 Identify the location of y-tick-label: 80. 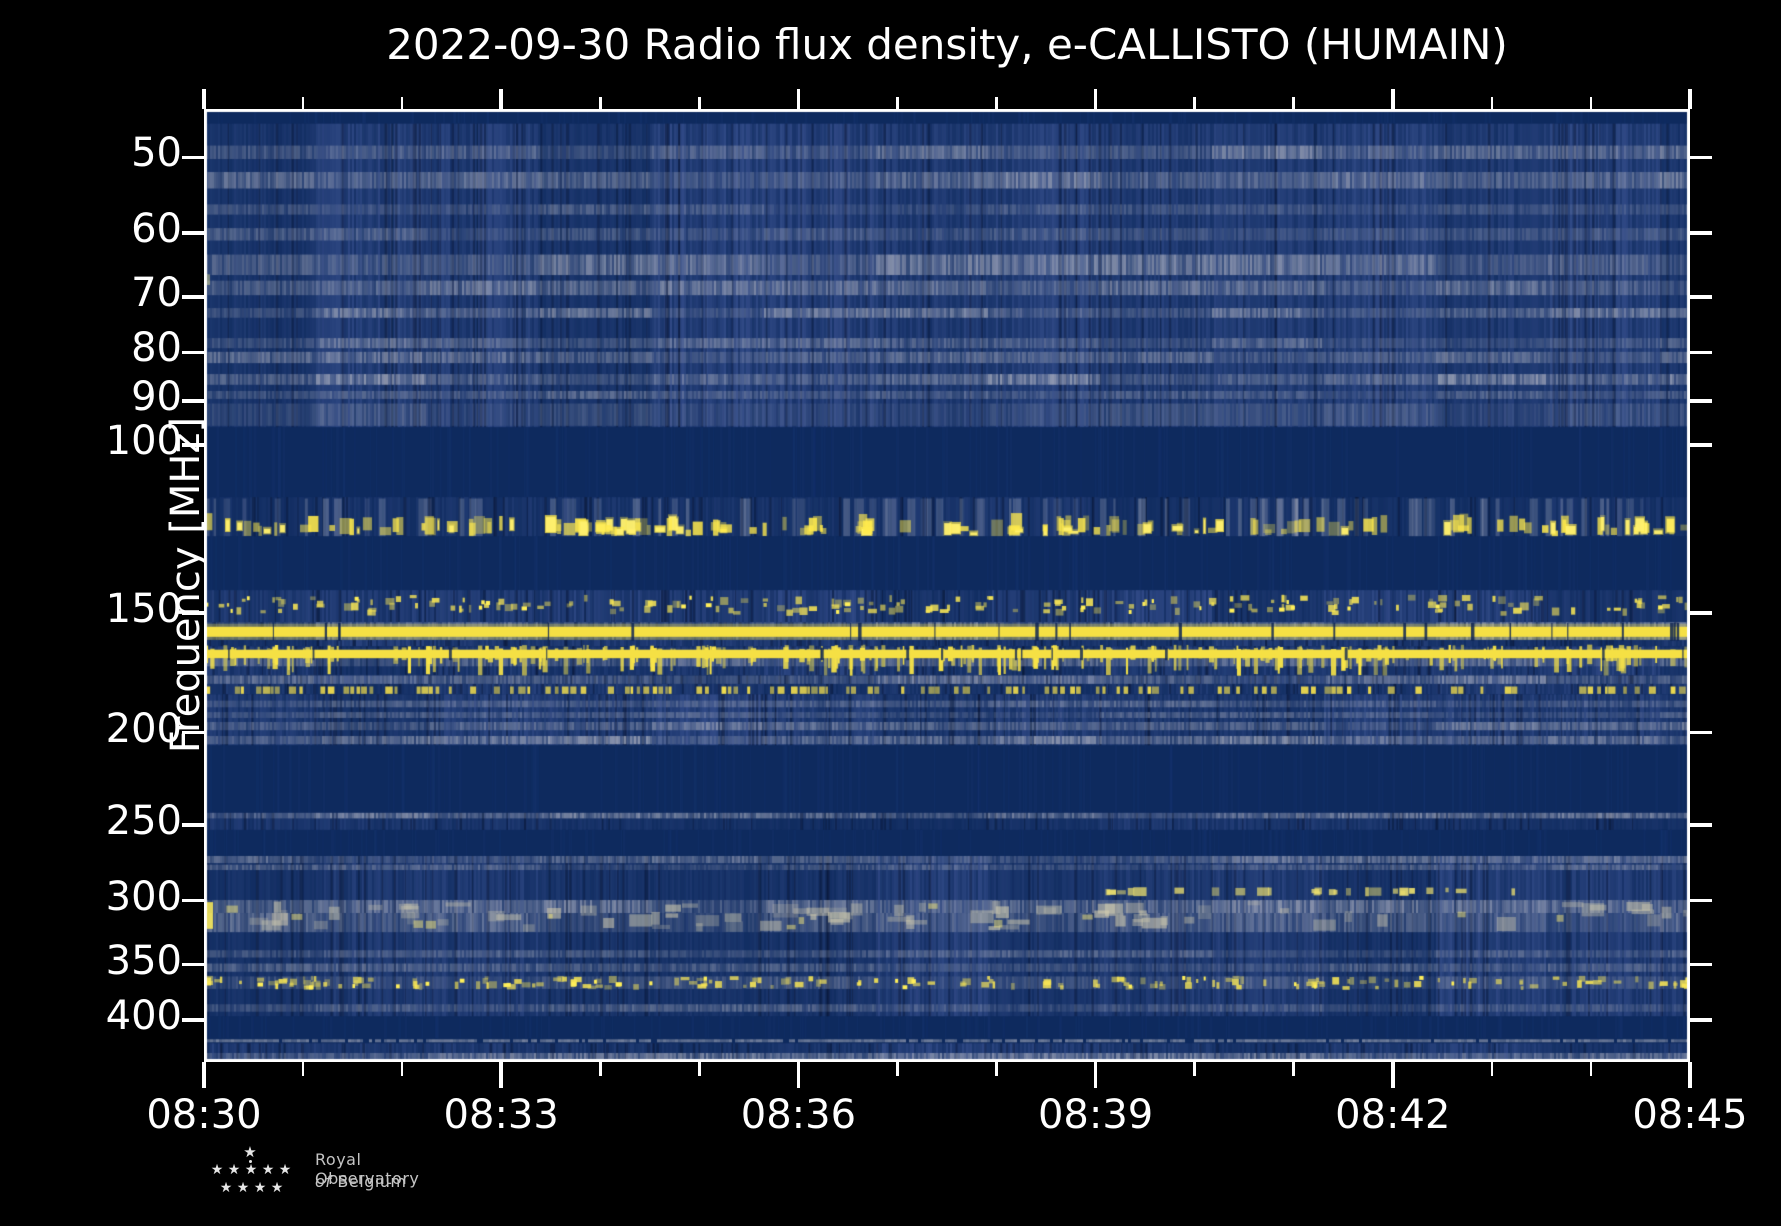
(156, 348).